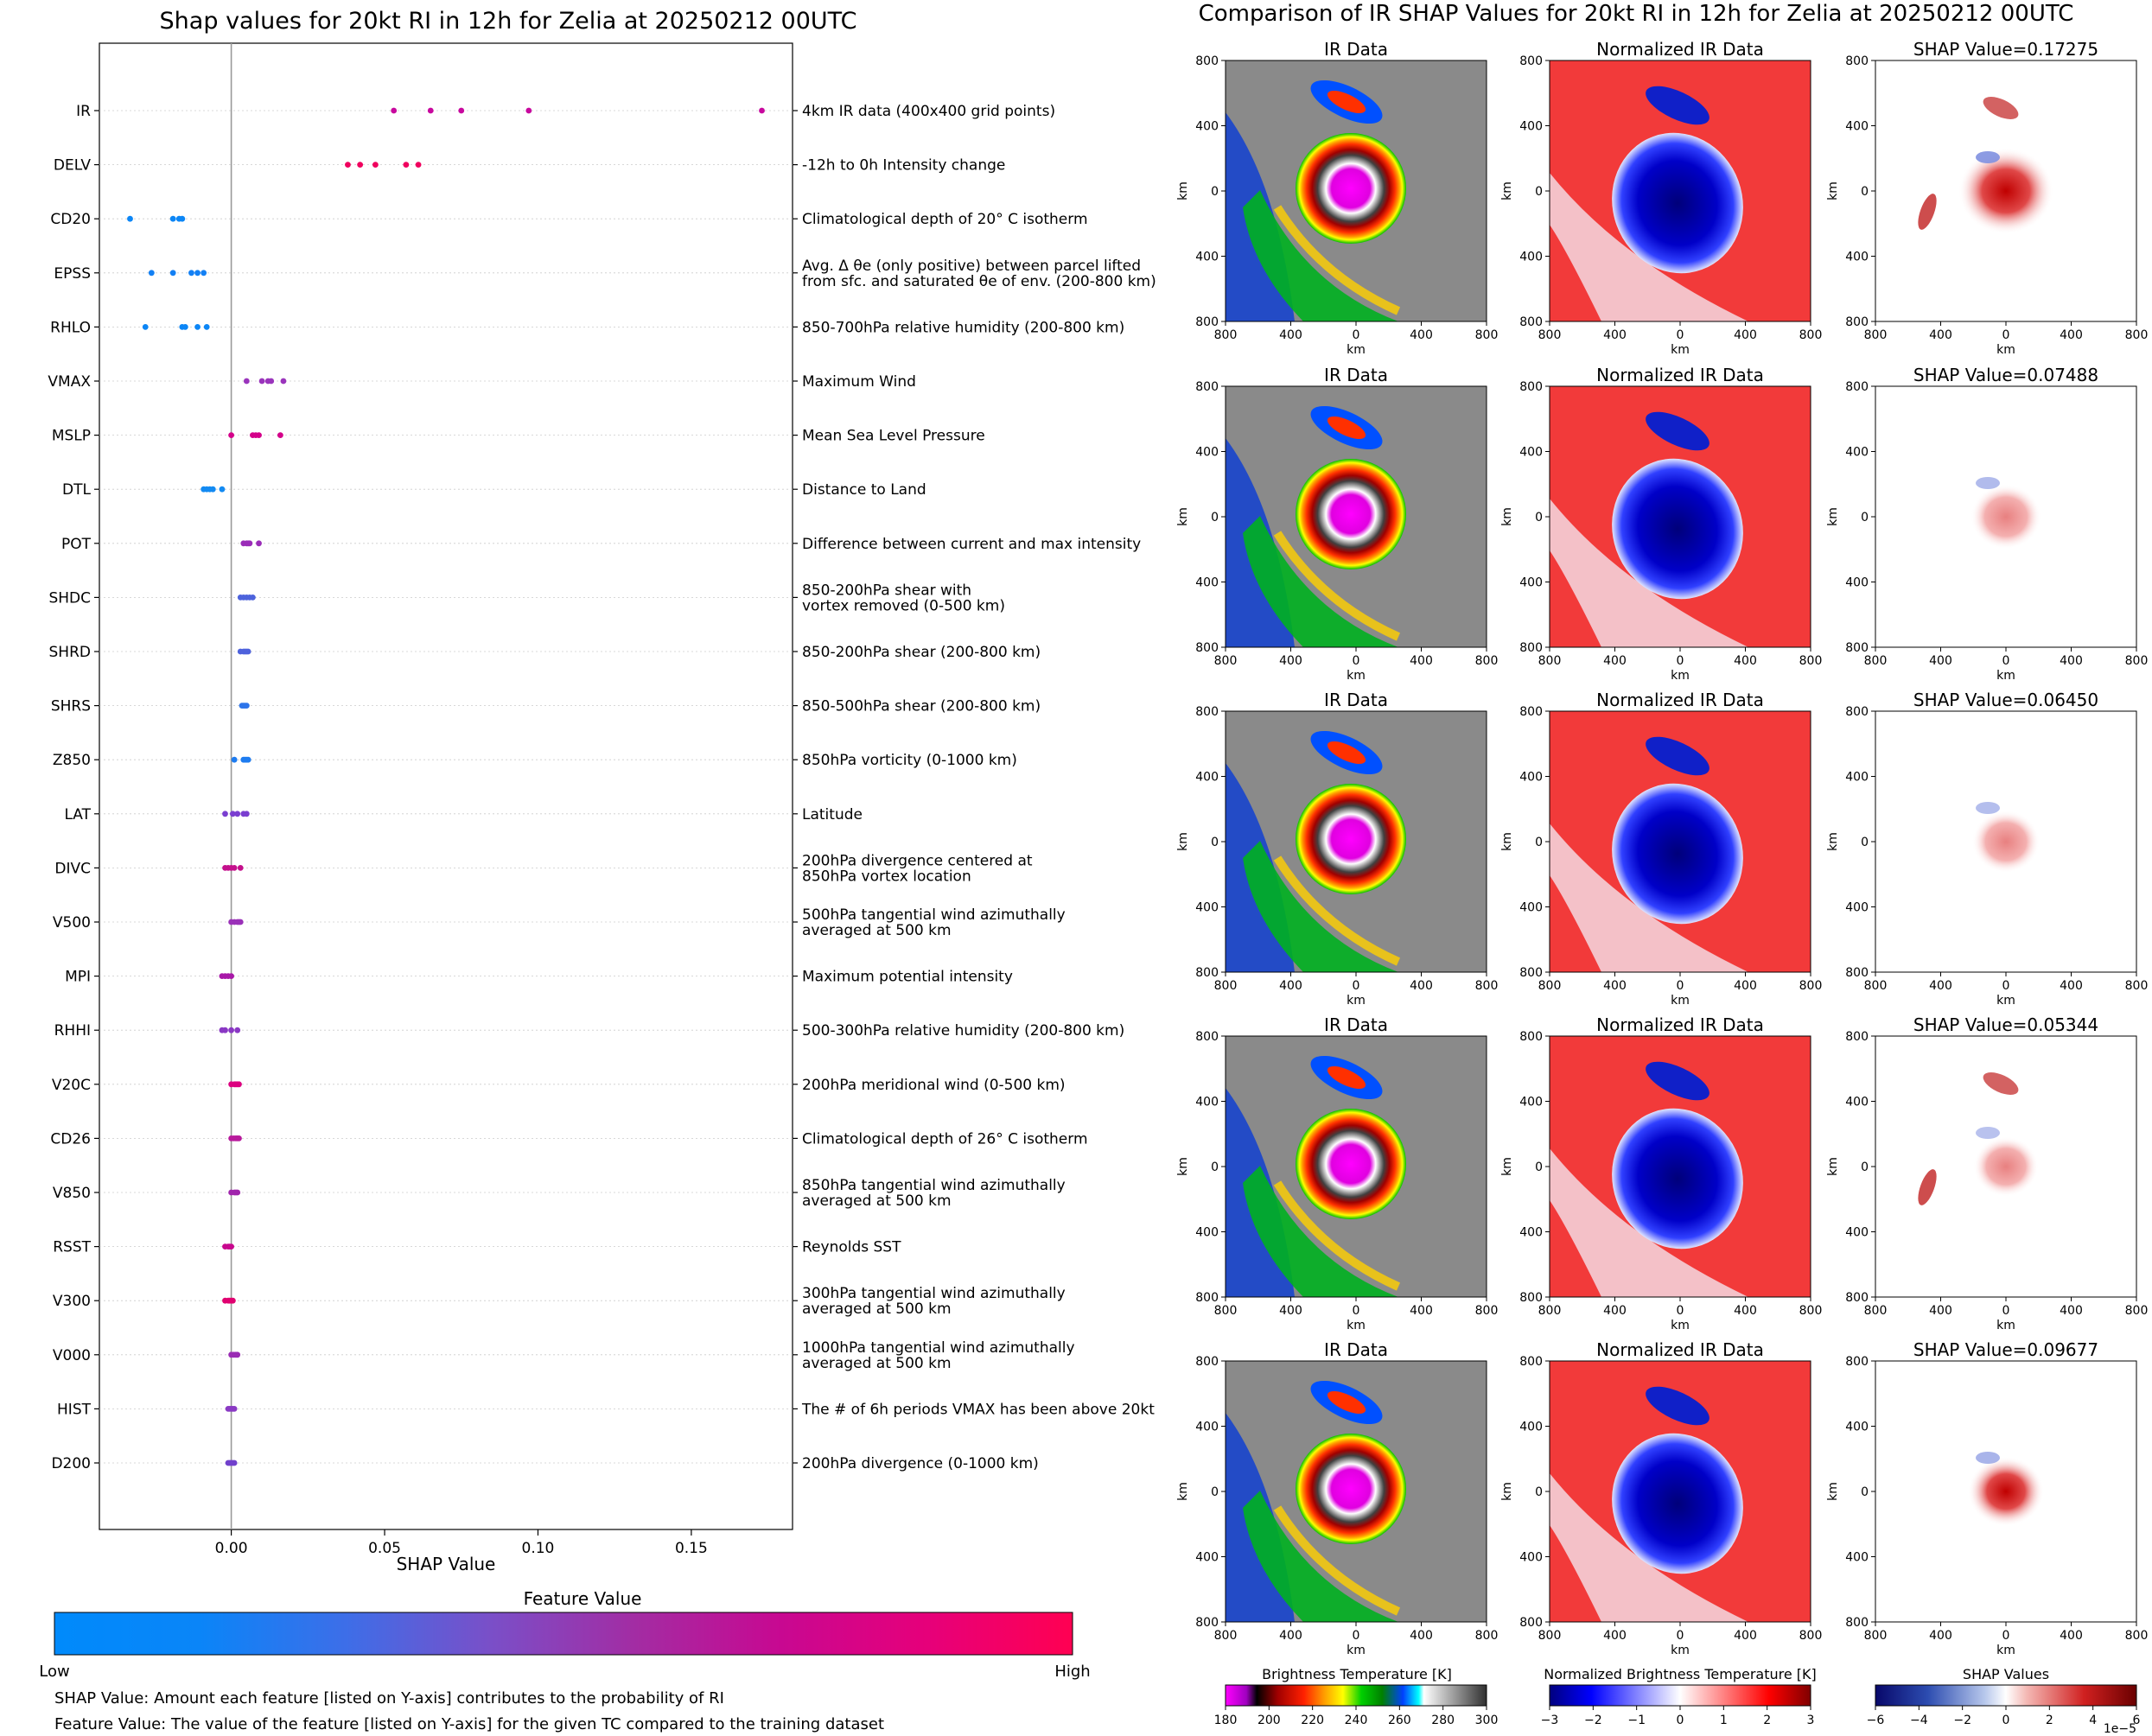 The height and width of the screenshot is (1736, 2152). I want to click on shap-panel-ylabel: km, so click(1833, 1166).